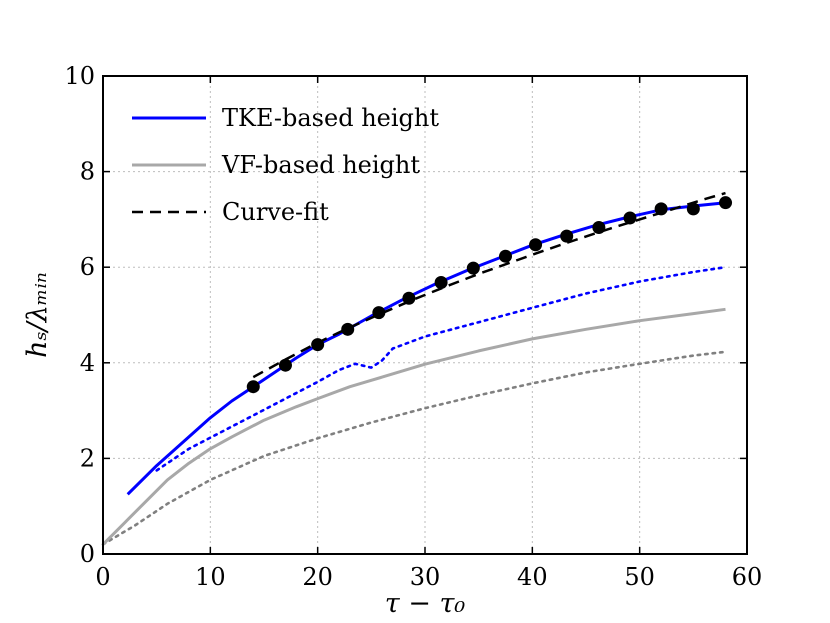 Image resolution: width=830 pixels, height=623 pixels. I want to click on legend-label: TKE-based height, so click(330, 118).